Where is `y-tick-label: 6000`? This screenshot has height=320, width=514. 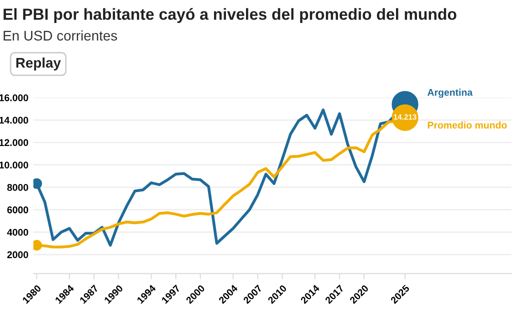 y-tick-label: 6000 is located at coordinates (17, 210).